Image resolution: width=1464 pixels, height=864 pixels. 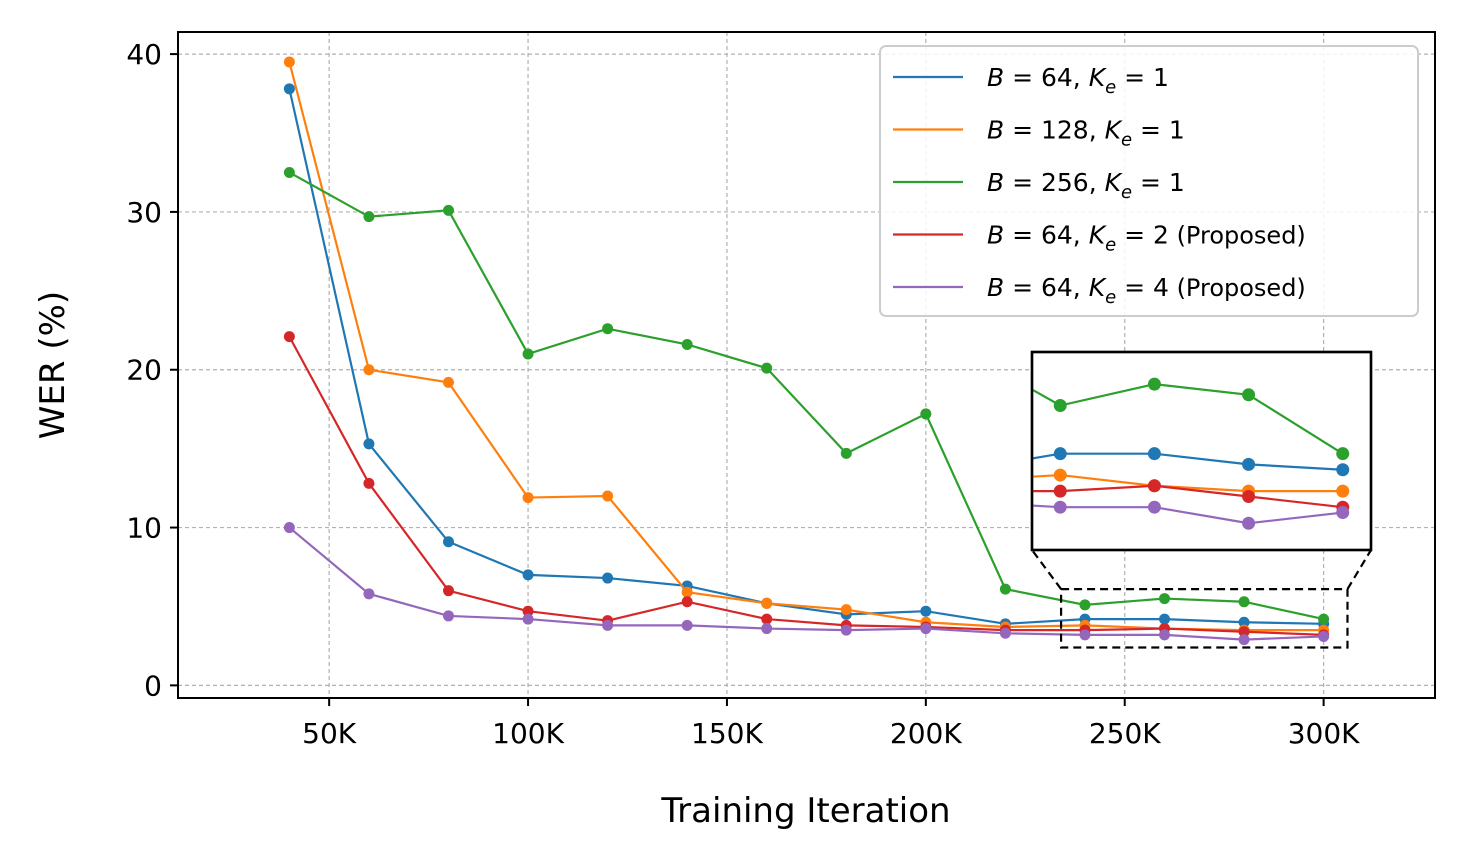 I want to click on y-tick-label: 0, so click(x=153, y=685).